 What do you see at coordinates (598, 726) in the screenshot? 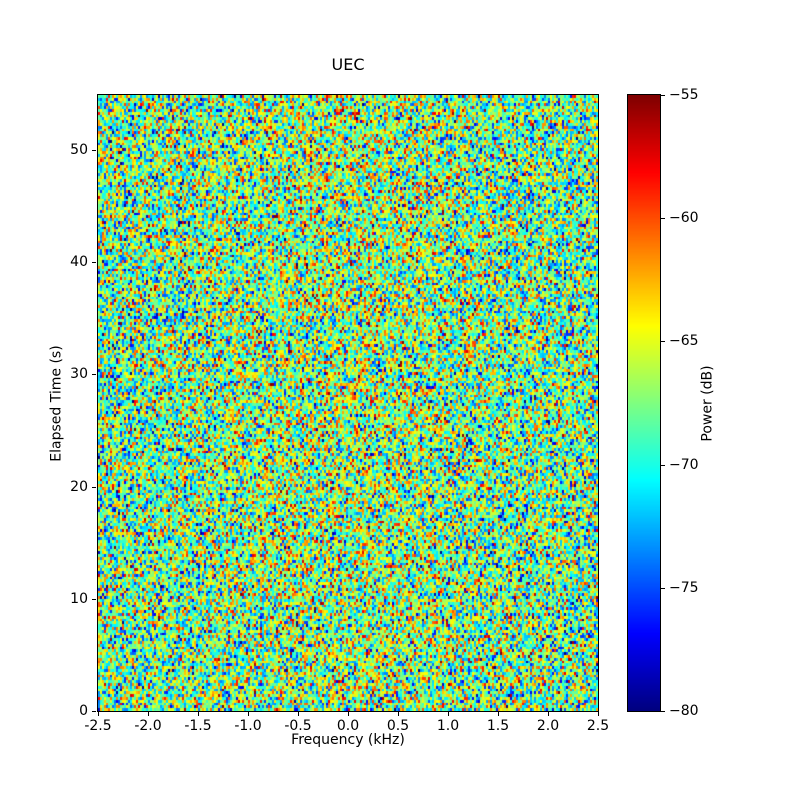
I see `x-tick-label: 2.5` at bounding box center [598, 726].